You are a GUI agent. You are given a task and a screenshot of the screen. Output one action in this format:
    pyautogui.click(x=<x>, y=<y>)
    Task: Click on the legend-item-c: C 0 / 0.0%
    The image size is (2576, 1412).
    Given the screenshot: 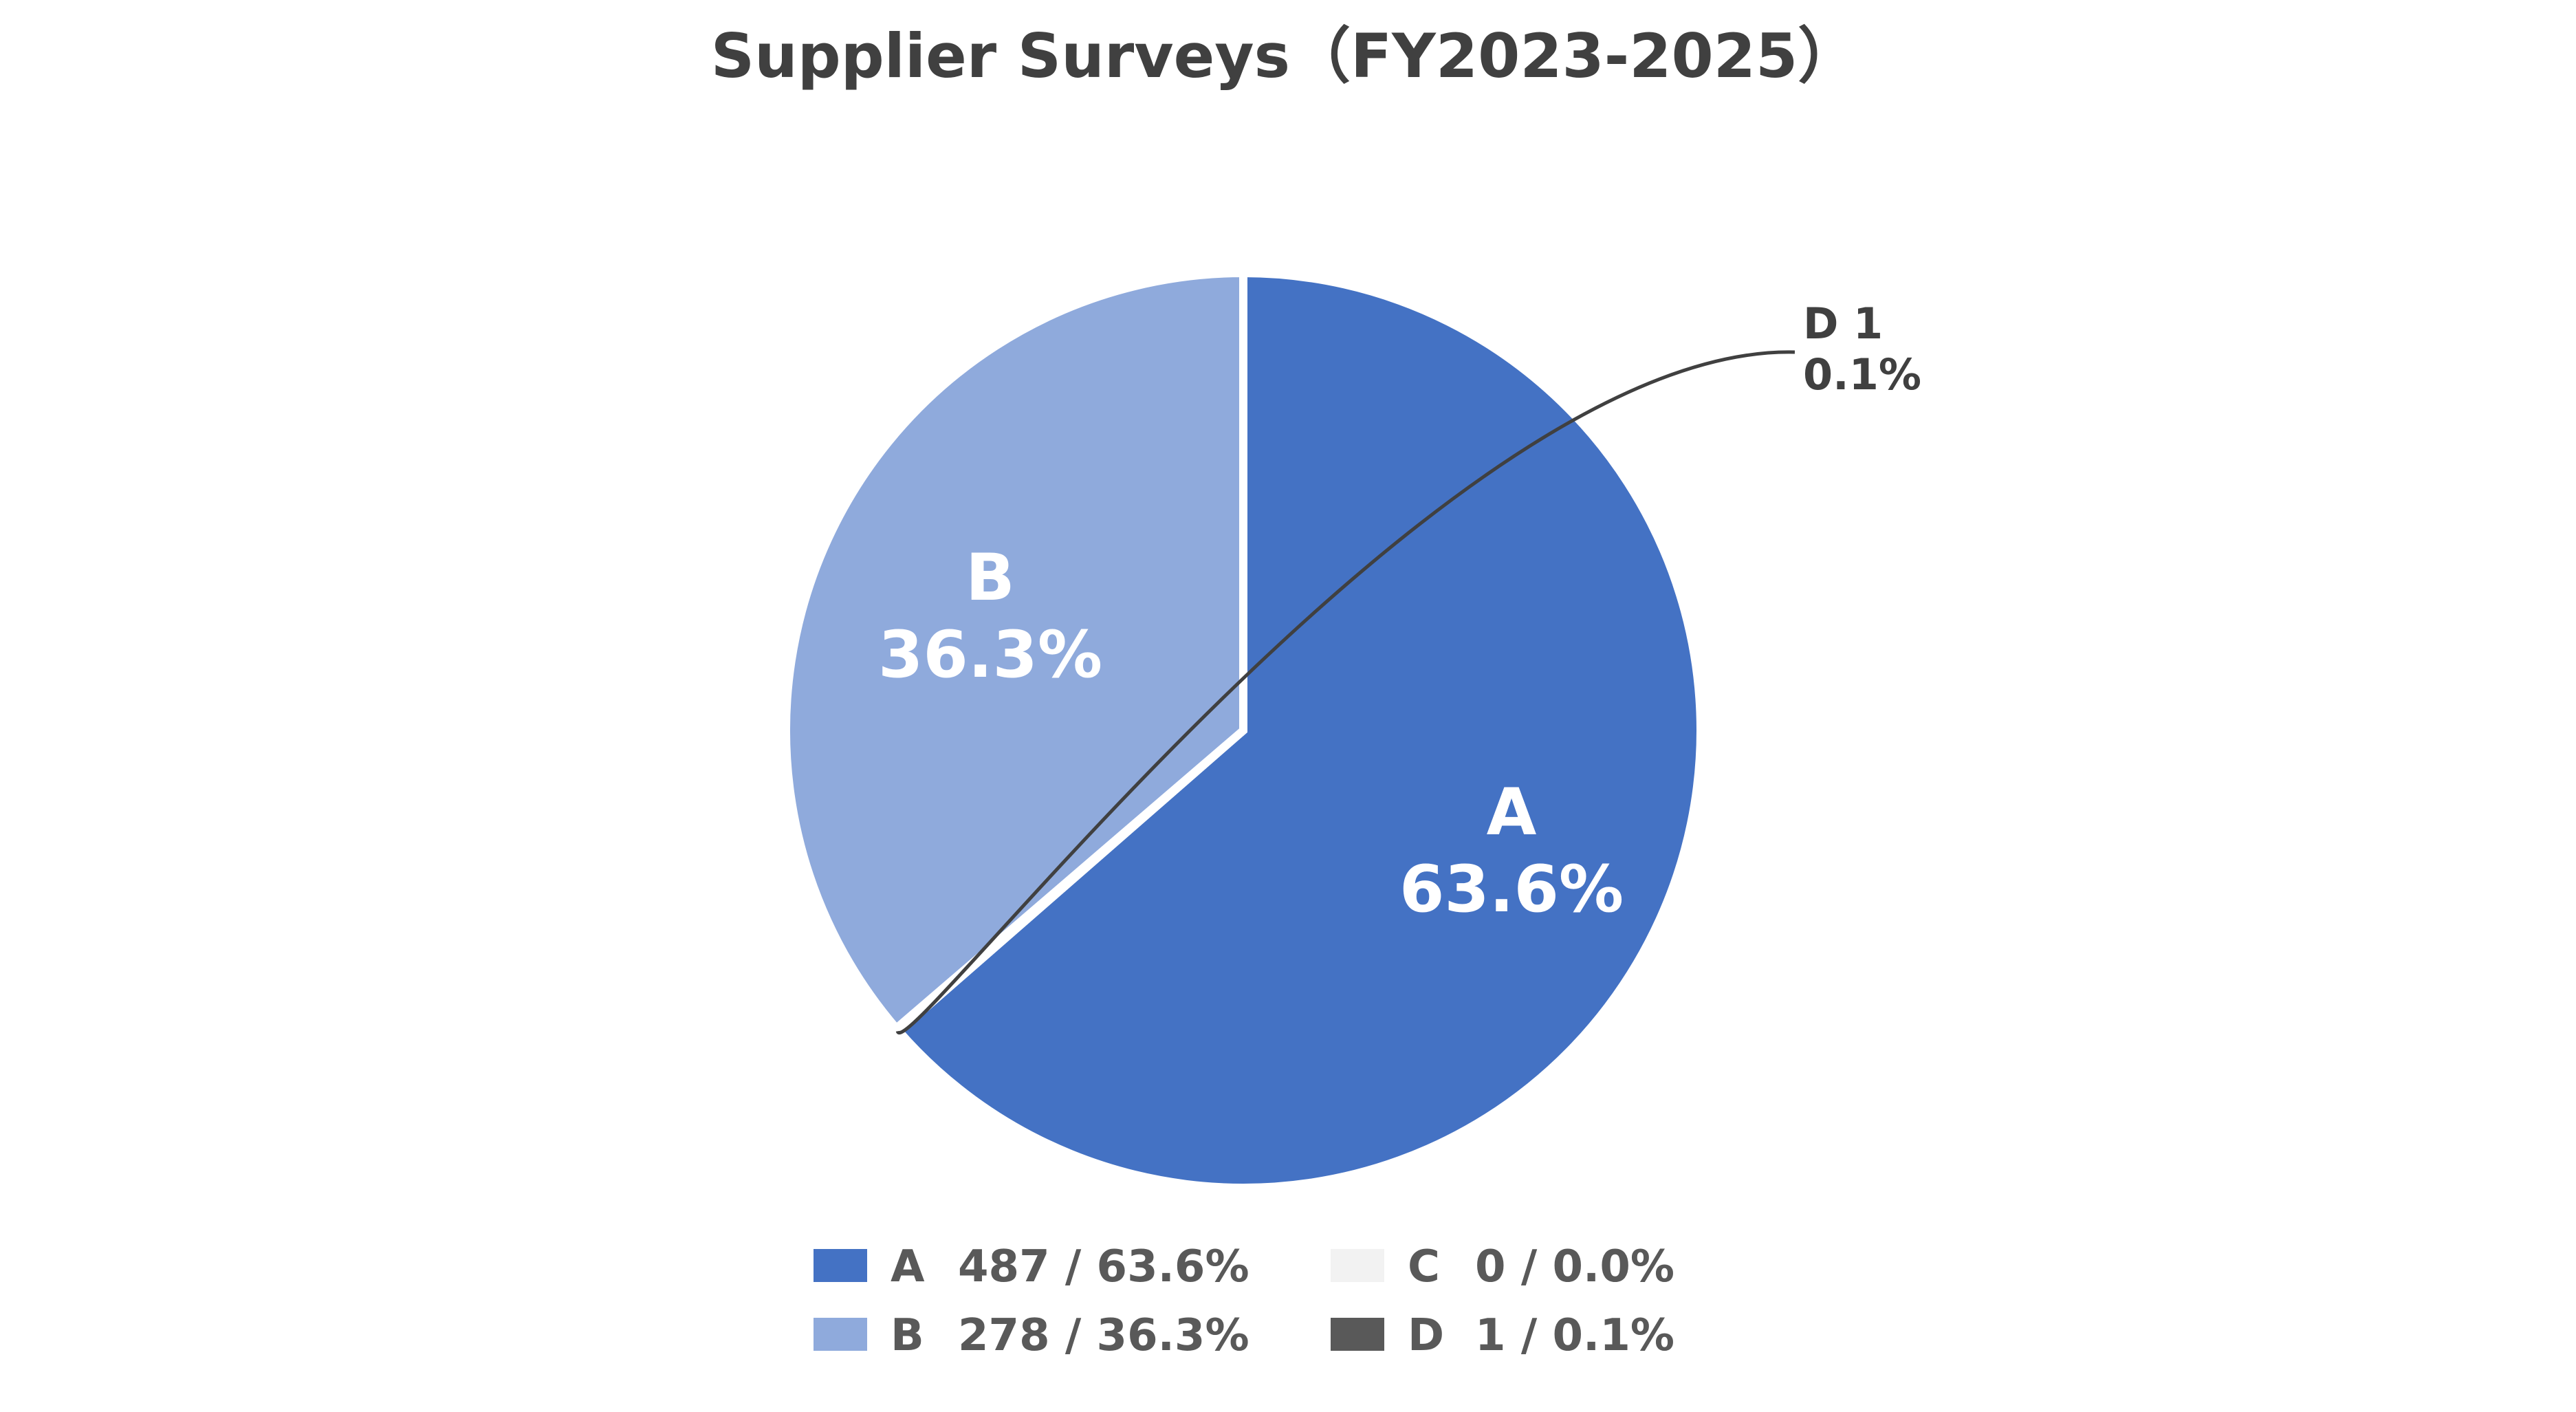 What is the action you would take?
    pyautogui.click(x=1502, y=1267)
    